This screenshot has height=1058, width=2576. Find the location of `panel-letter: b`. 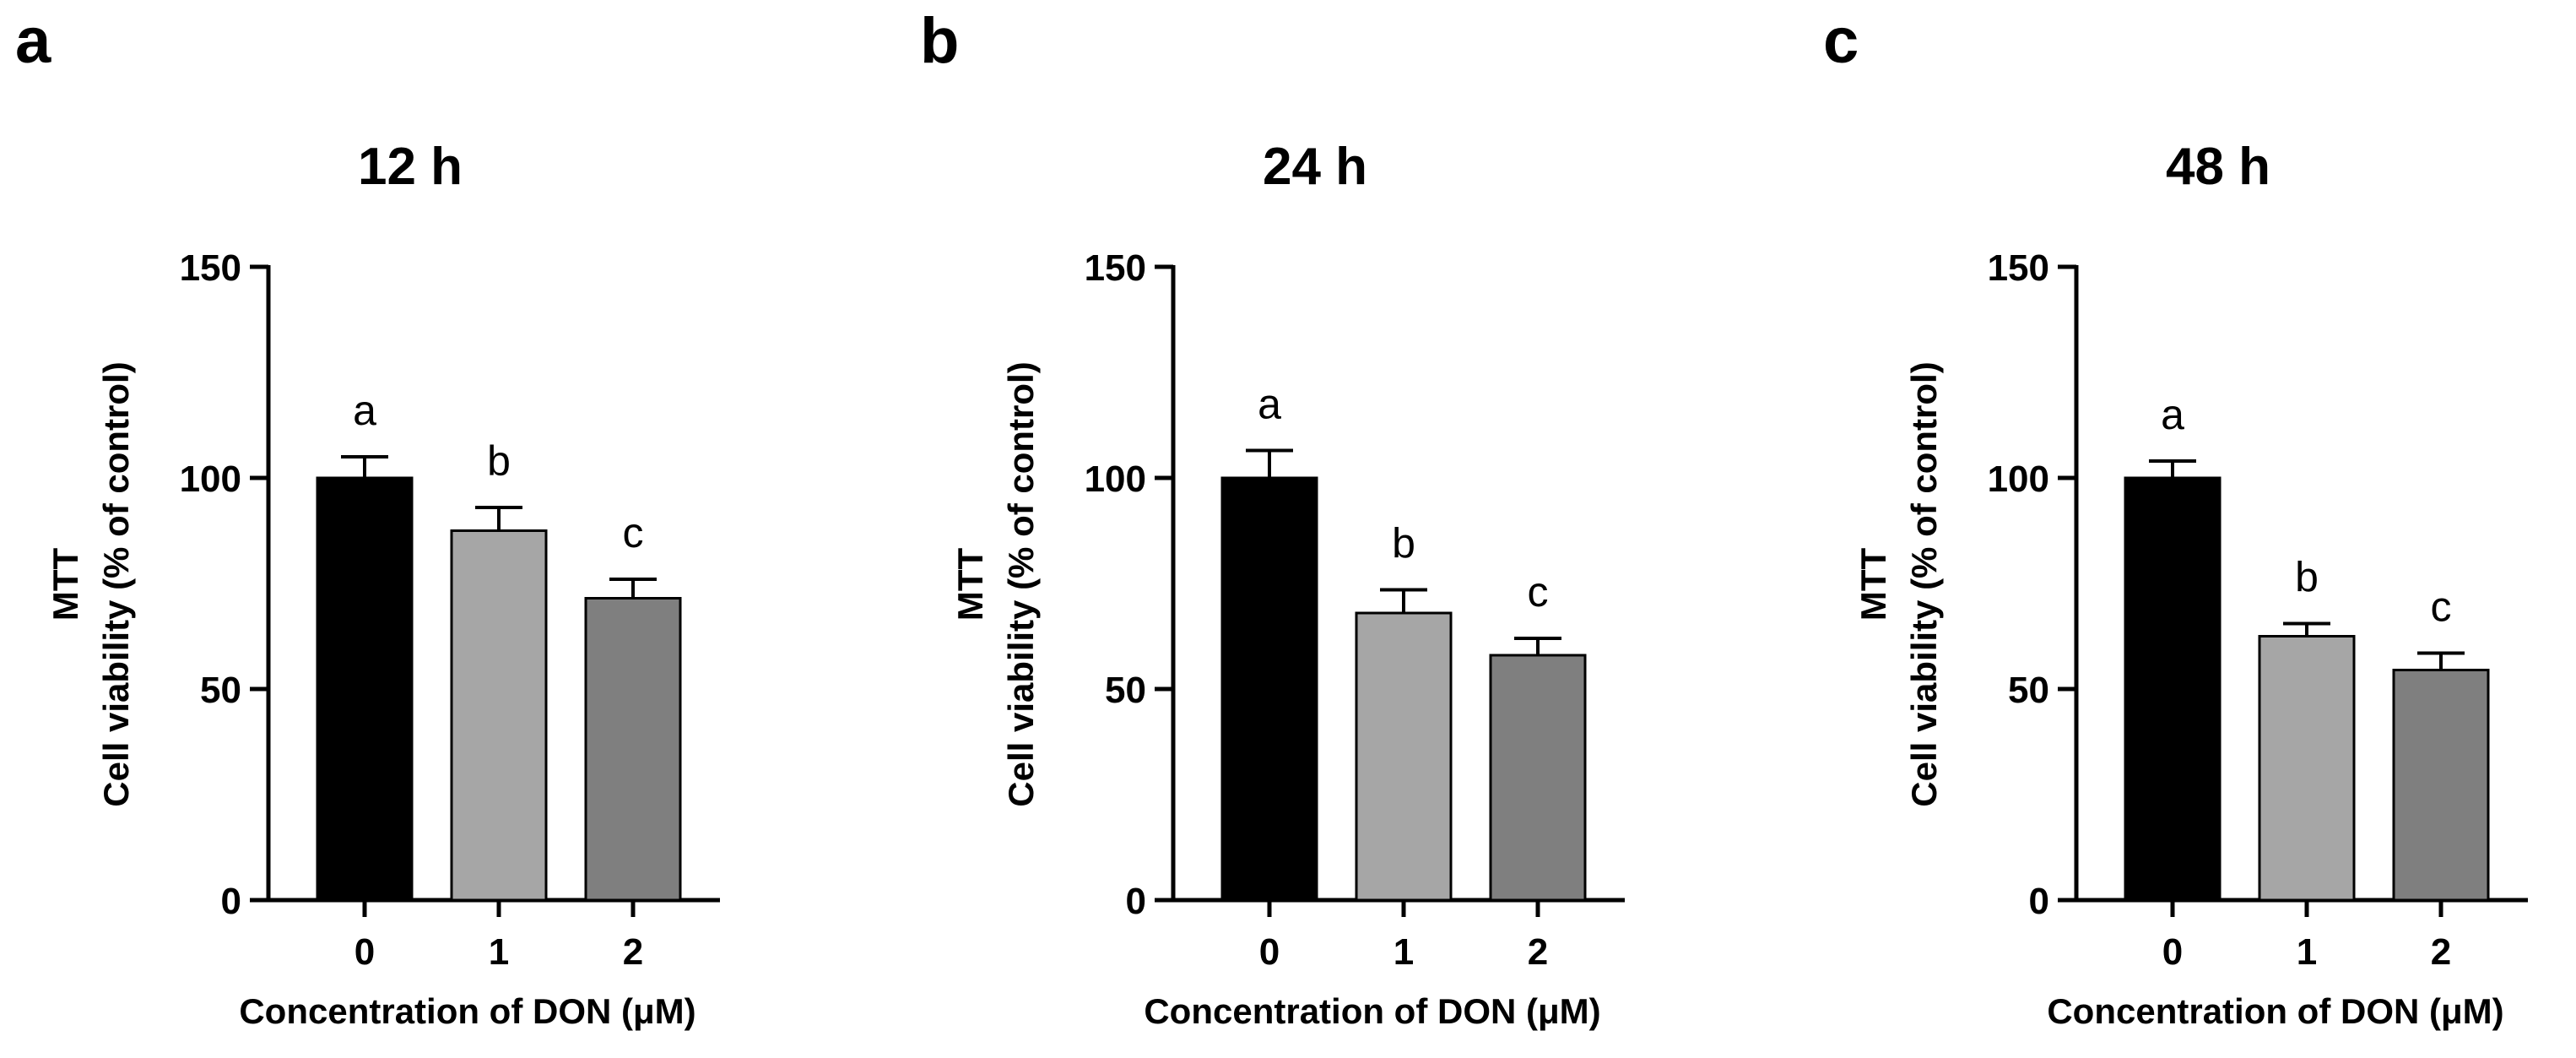

panel-letter: b is located at coordinates (940, 41).